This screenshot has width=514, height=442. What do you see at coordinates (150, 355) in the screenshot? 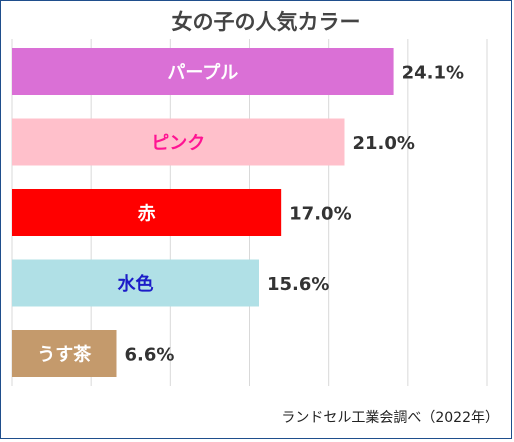
I see `bar-value-label: 6.6%` at bounding box center [150, 355].